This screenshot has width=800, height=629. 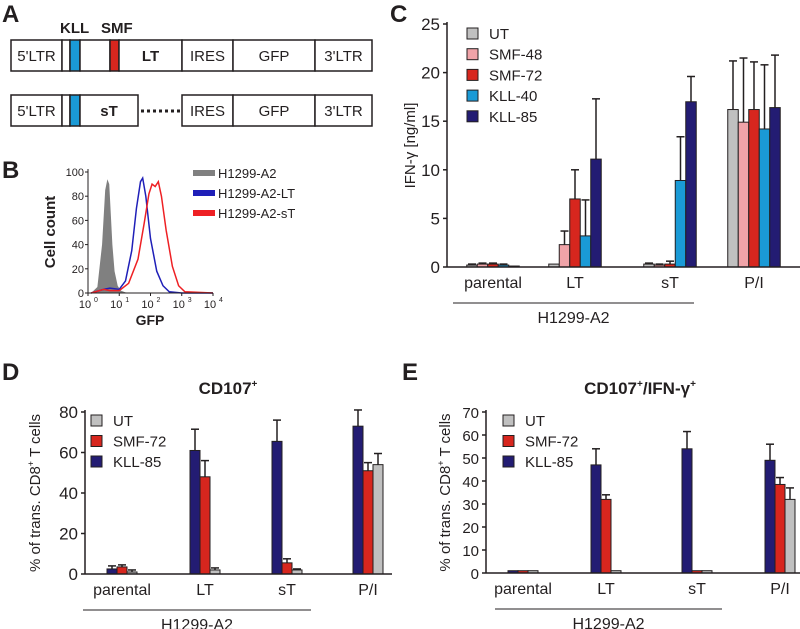 I want to click on histogram-h1299-a2, so click(x=111, y=236).